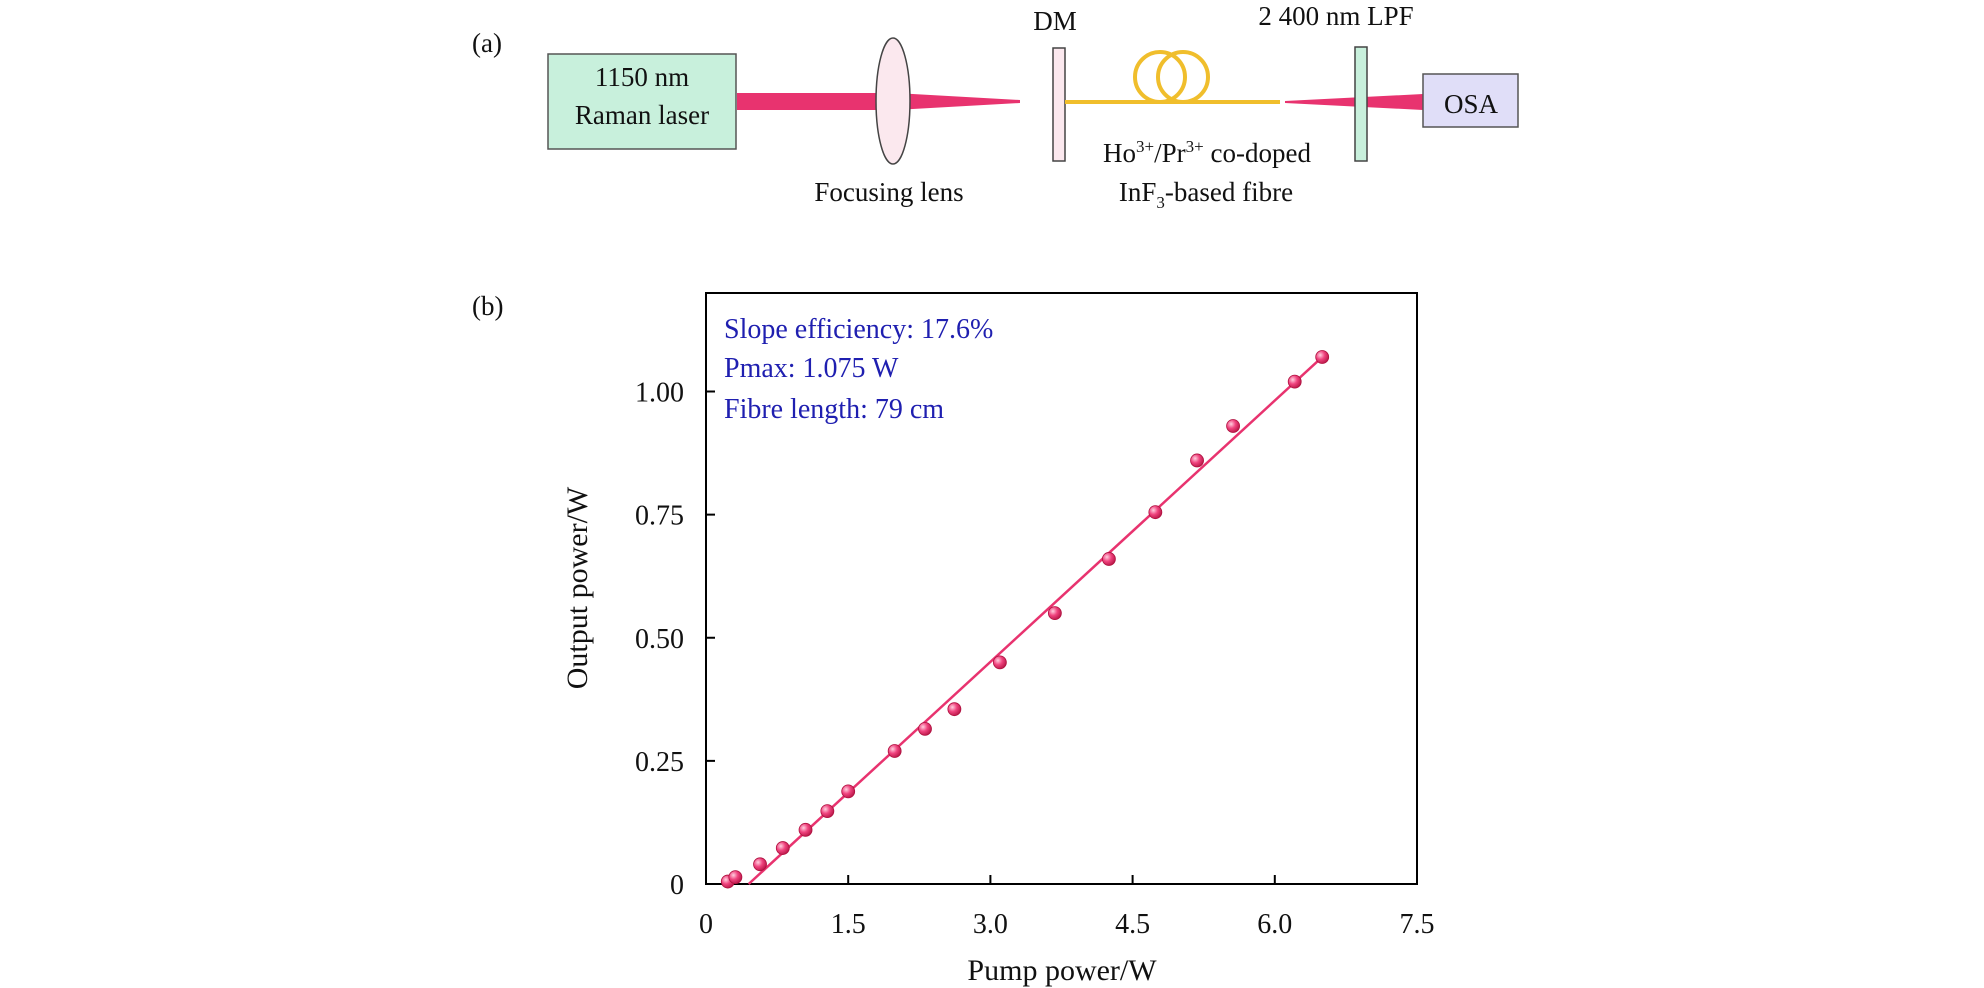  Describe the element at coordinates (858, 329) in the screenshot. I see `slope-efficiency-annotation: Slope efficiency: 17.6%` at that location.